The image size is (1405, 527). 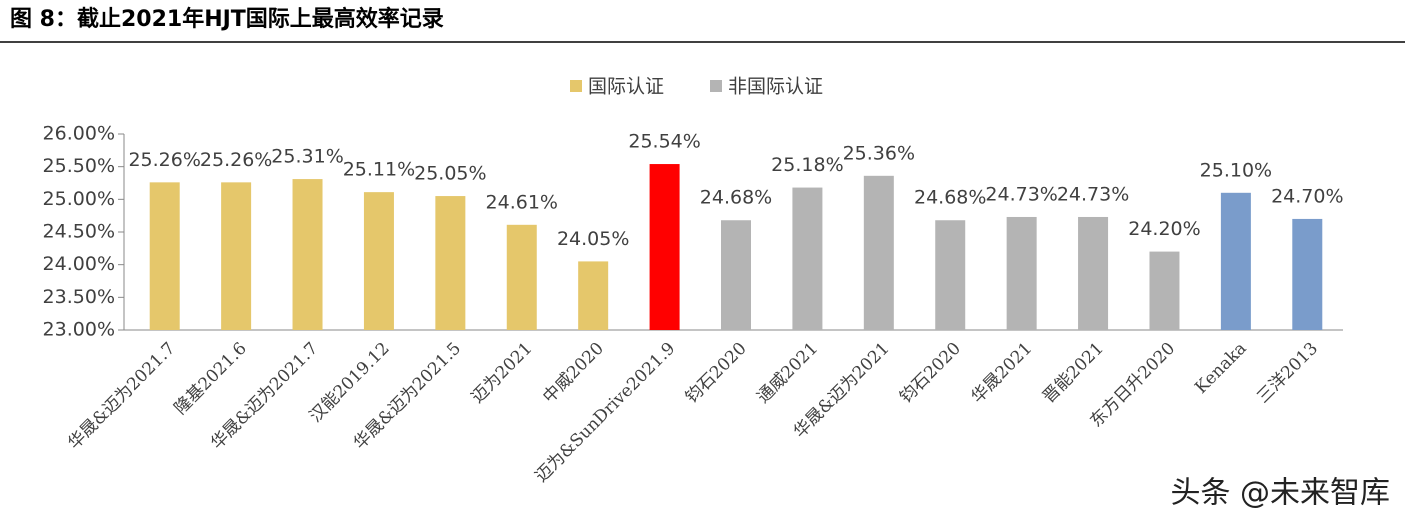 What do you see at coordinates (502, 373) in the screenshot?
I see `x-tick-label: 迈为2021` at bounding box center [502, 373].